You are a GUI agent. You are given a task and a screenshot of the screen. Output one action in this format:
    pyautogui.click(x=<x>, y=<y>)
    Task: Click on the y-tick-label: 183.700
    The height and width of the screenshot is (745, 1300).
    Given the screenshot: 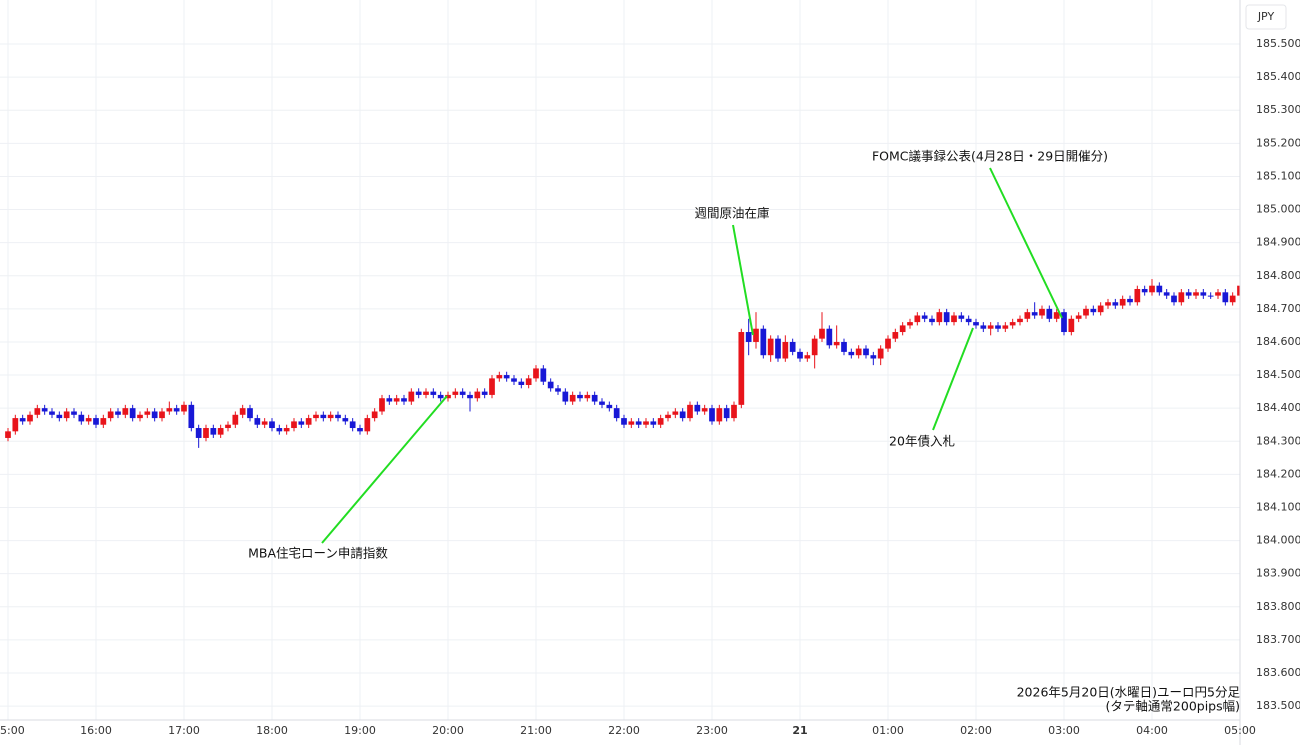 What is the action you would take?
    pyautogui.click(x=1278, y=639)
    